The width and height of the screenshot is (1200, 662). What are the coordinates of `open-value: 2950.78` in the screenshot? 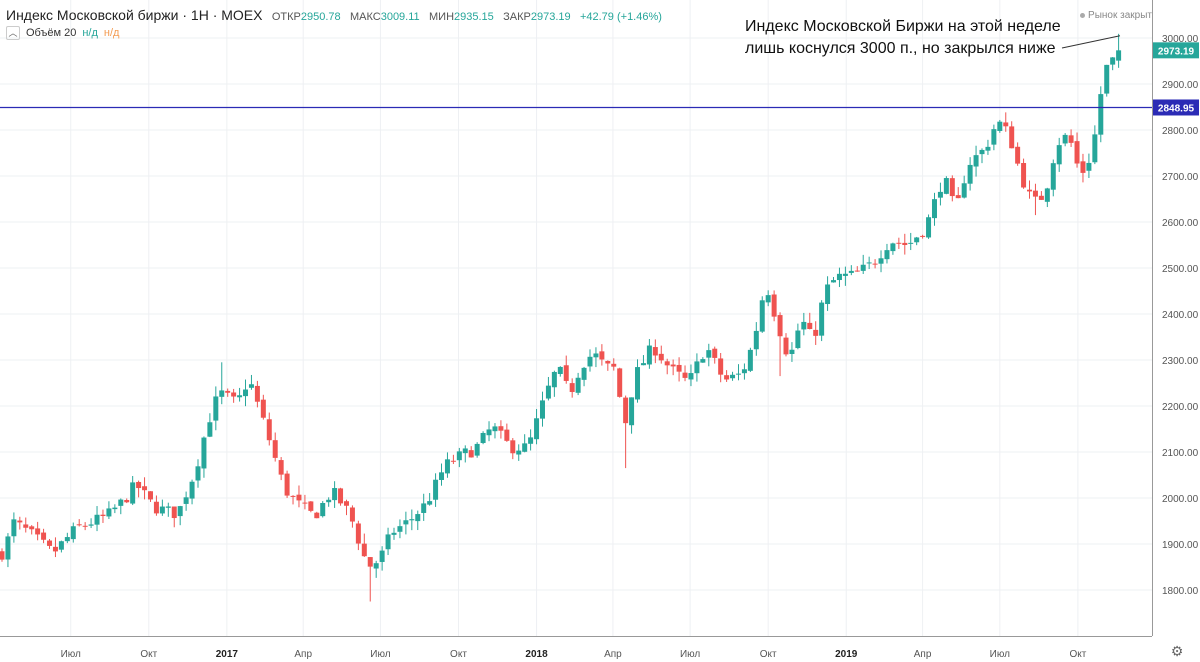 It's located at (320, 17).